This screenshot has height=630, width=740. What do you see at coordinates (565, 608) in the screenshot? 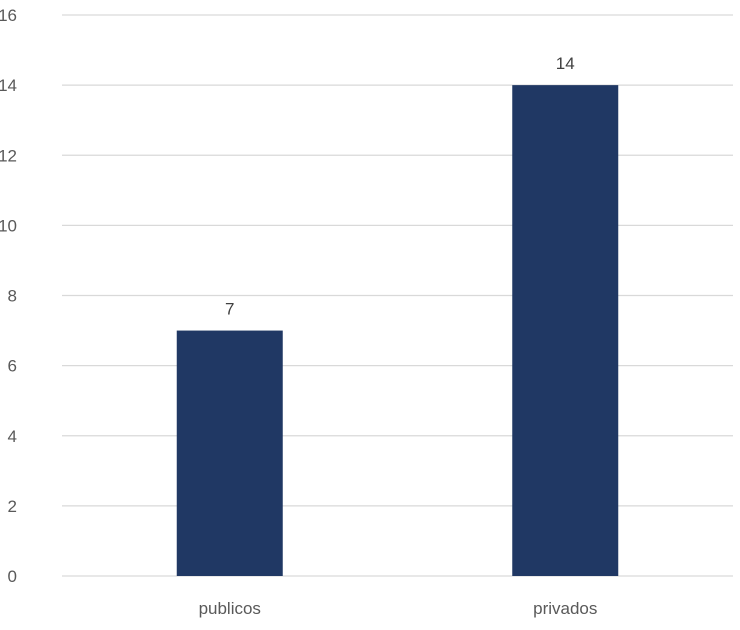
I see `x-tick-label-privados: privados` at bounding box center [565, 608].